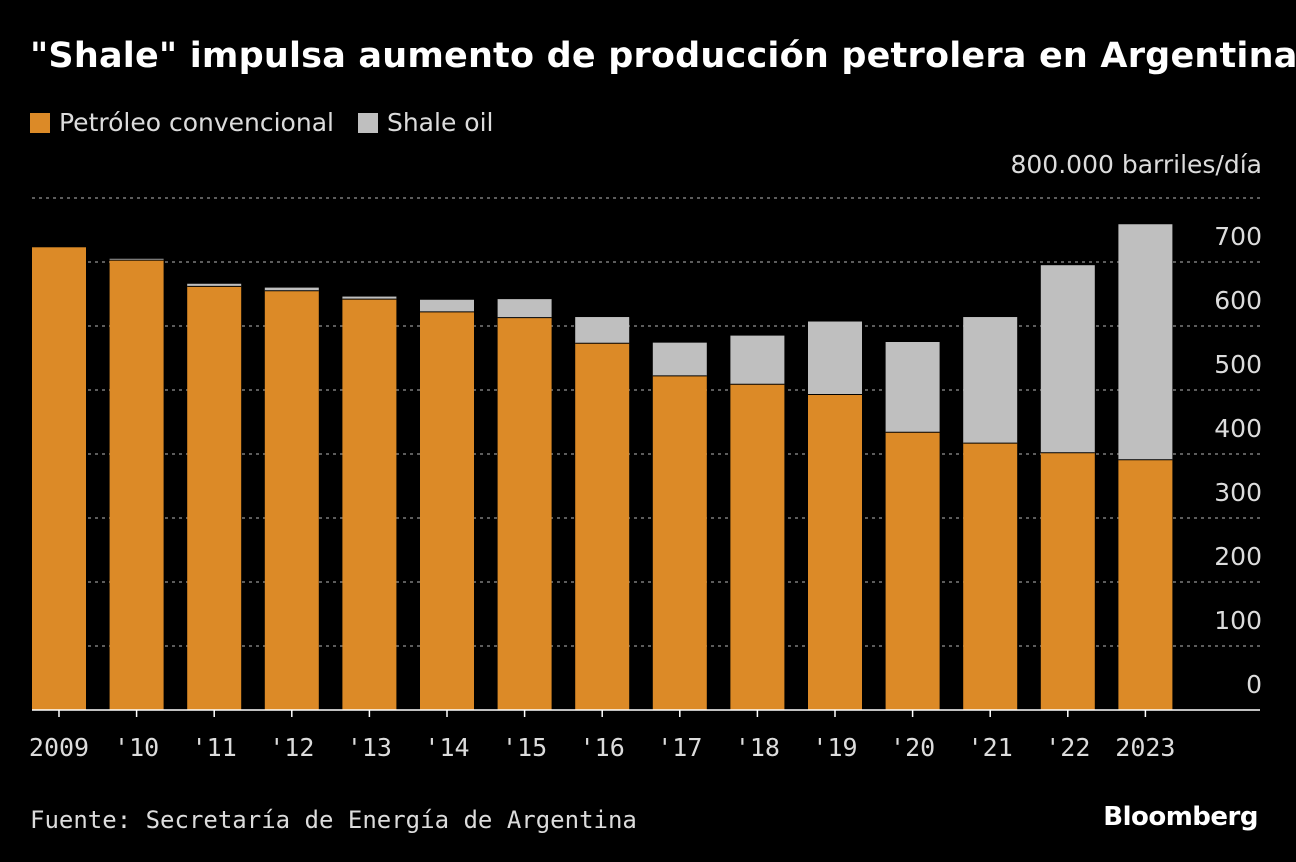 Image resolution: width=1296 pixels, height=862 pixels. I want to click on x-tick-label-11: '20, so click(912, 747).